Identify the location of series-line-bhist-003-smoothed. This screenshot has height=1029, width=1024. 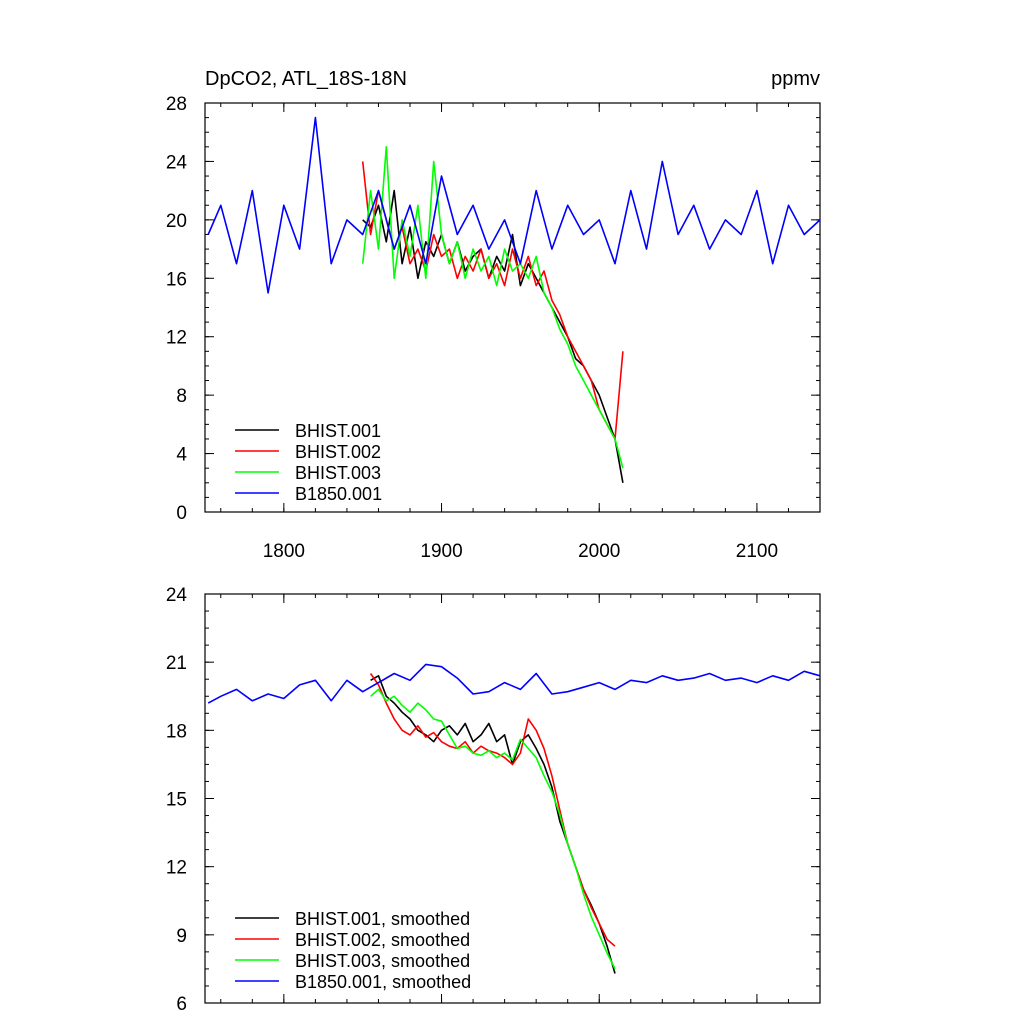
(493, 829).